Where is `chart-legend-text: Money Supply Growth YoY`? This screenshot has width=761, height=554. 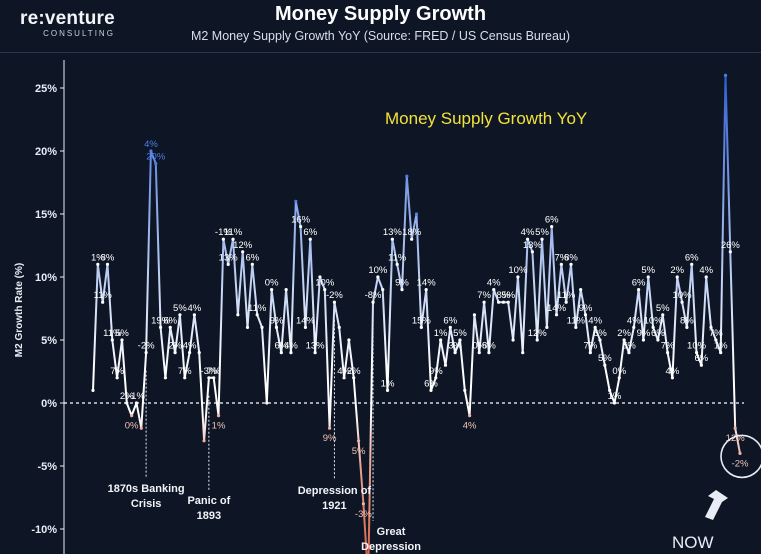
chart-legend-text: Money Supply Growth YoY is located at coordinates (486, 118).